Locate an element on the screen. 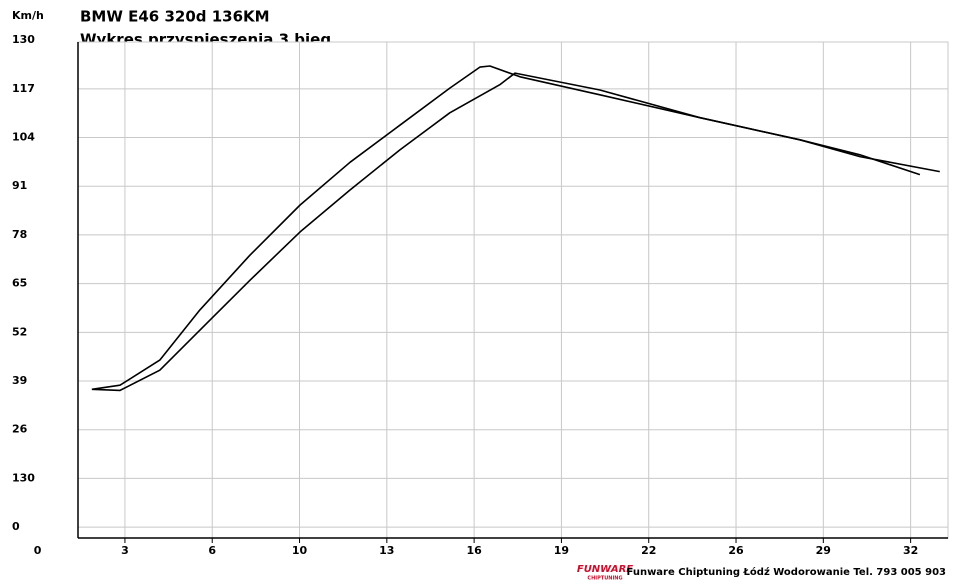 The height and width of the screenshot is (585, 960). y-axis-label: Km/h is located at coordinates (28, 15).